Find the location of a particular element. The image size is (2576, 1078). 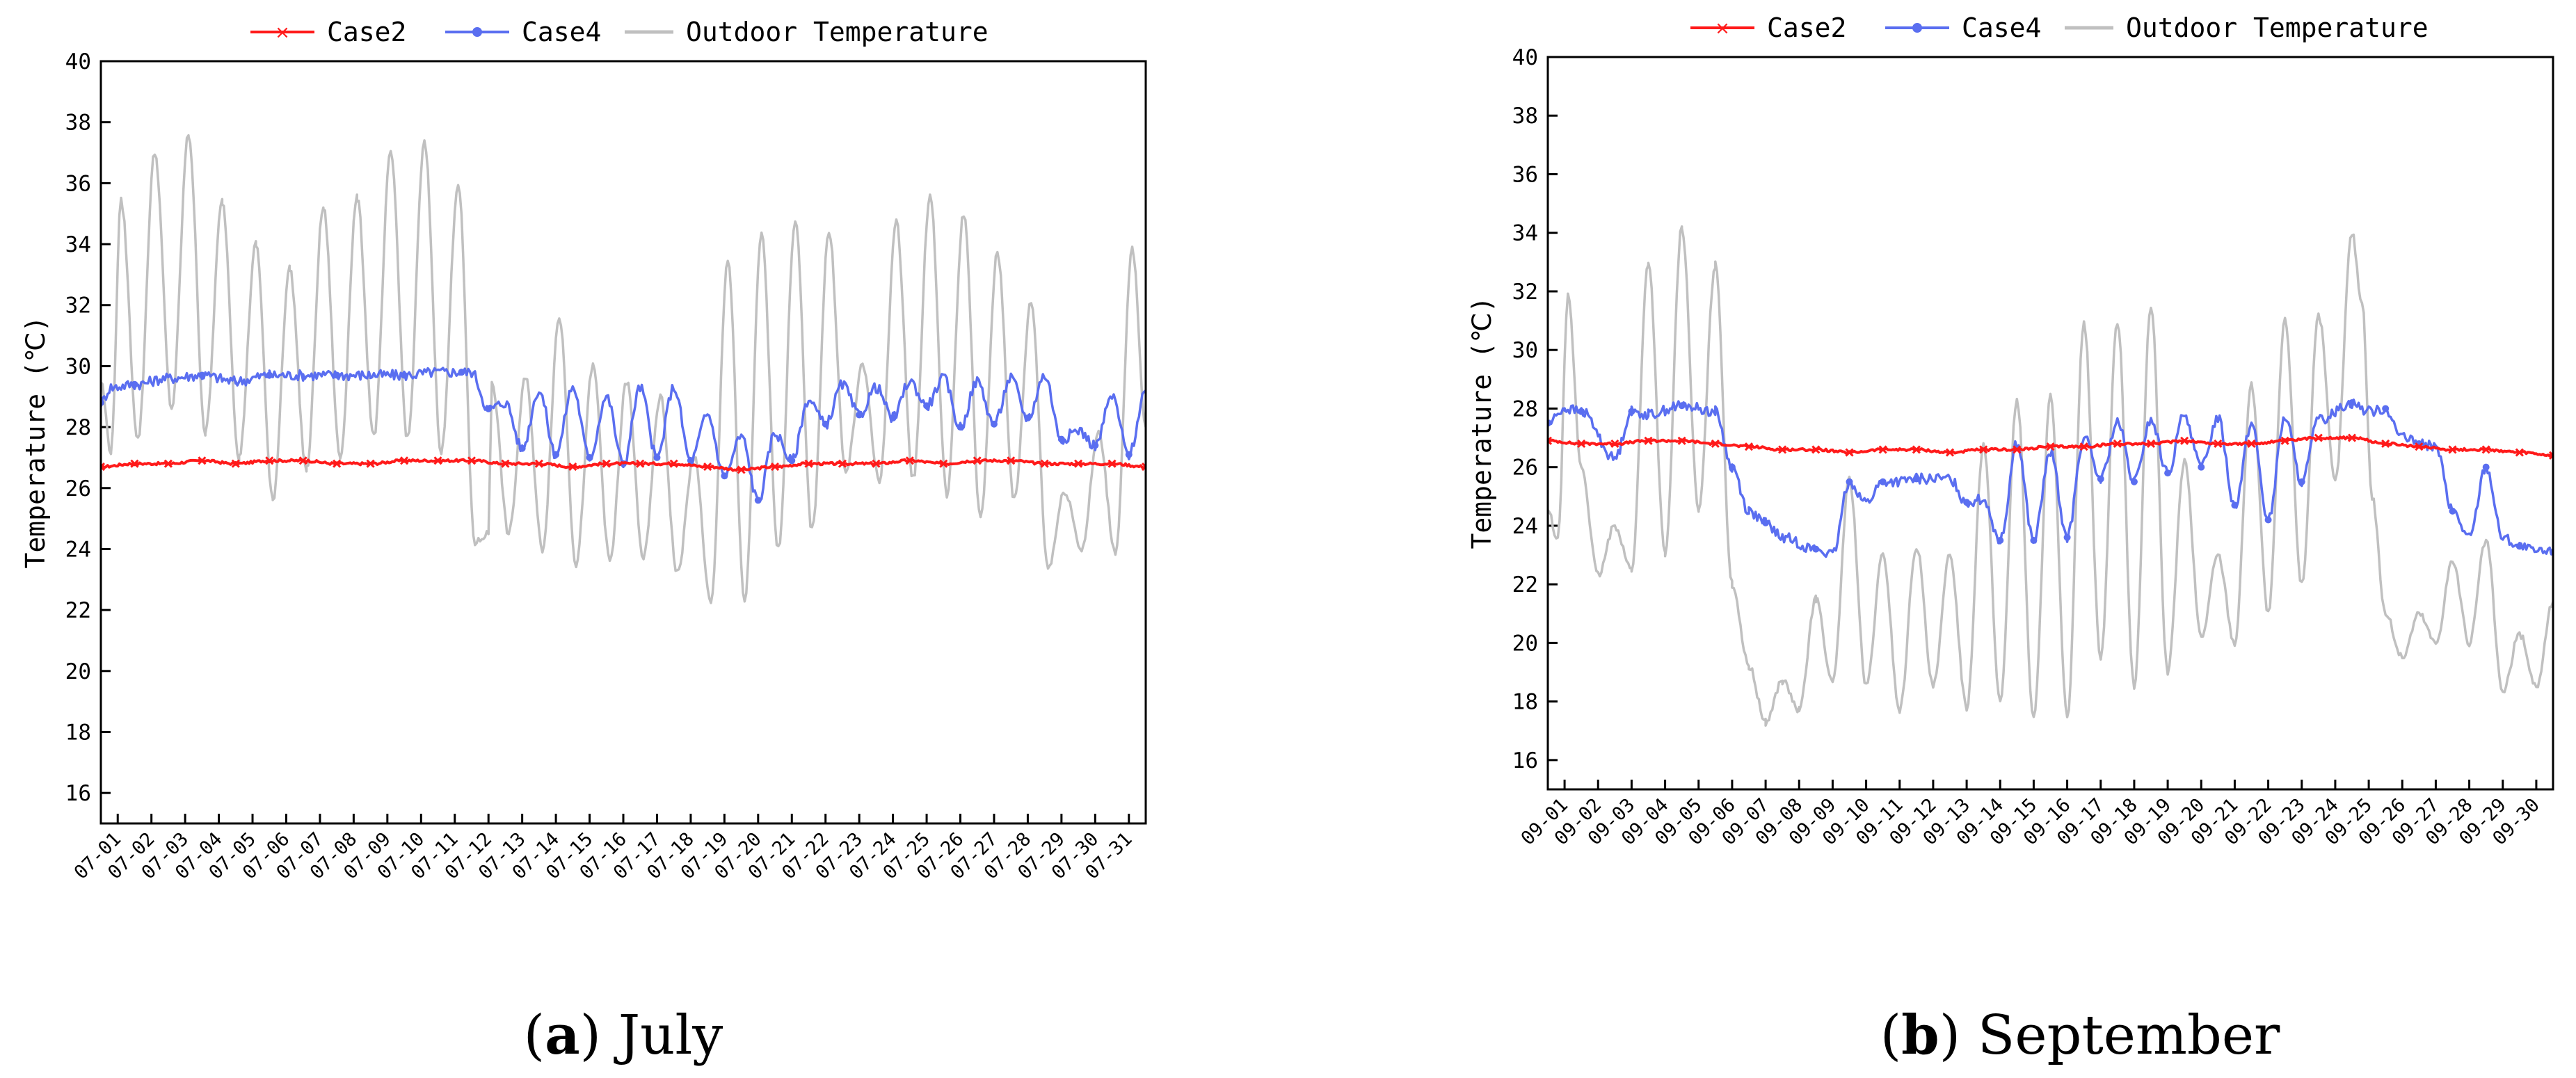

y-tick-label: 20 is located at coordinates (1525, 643).